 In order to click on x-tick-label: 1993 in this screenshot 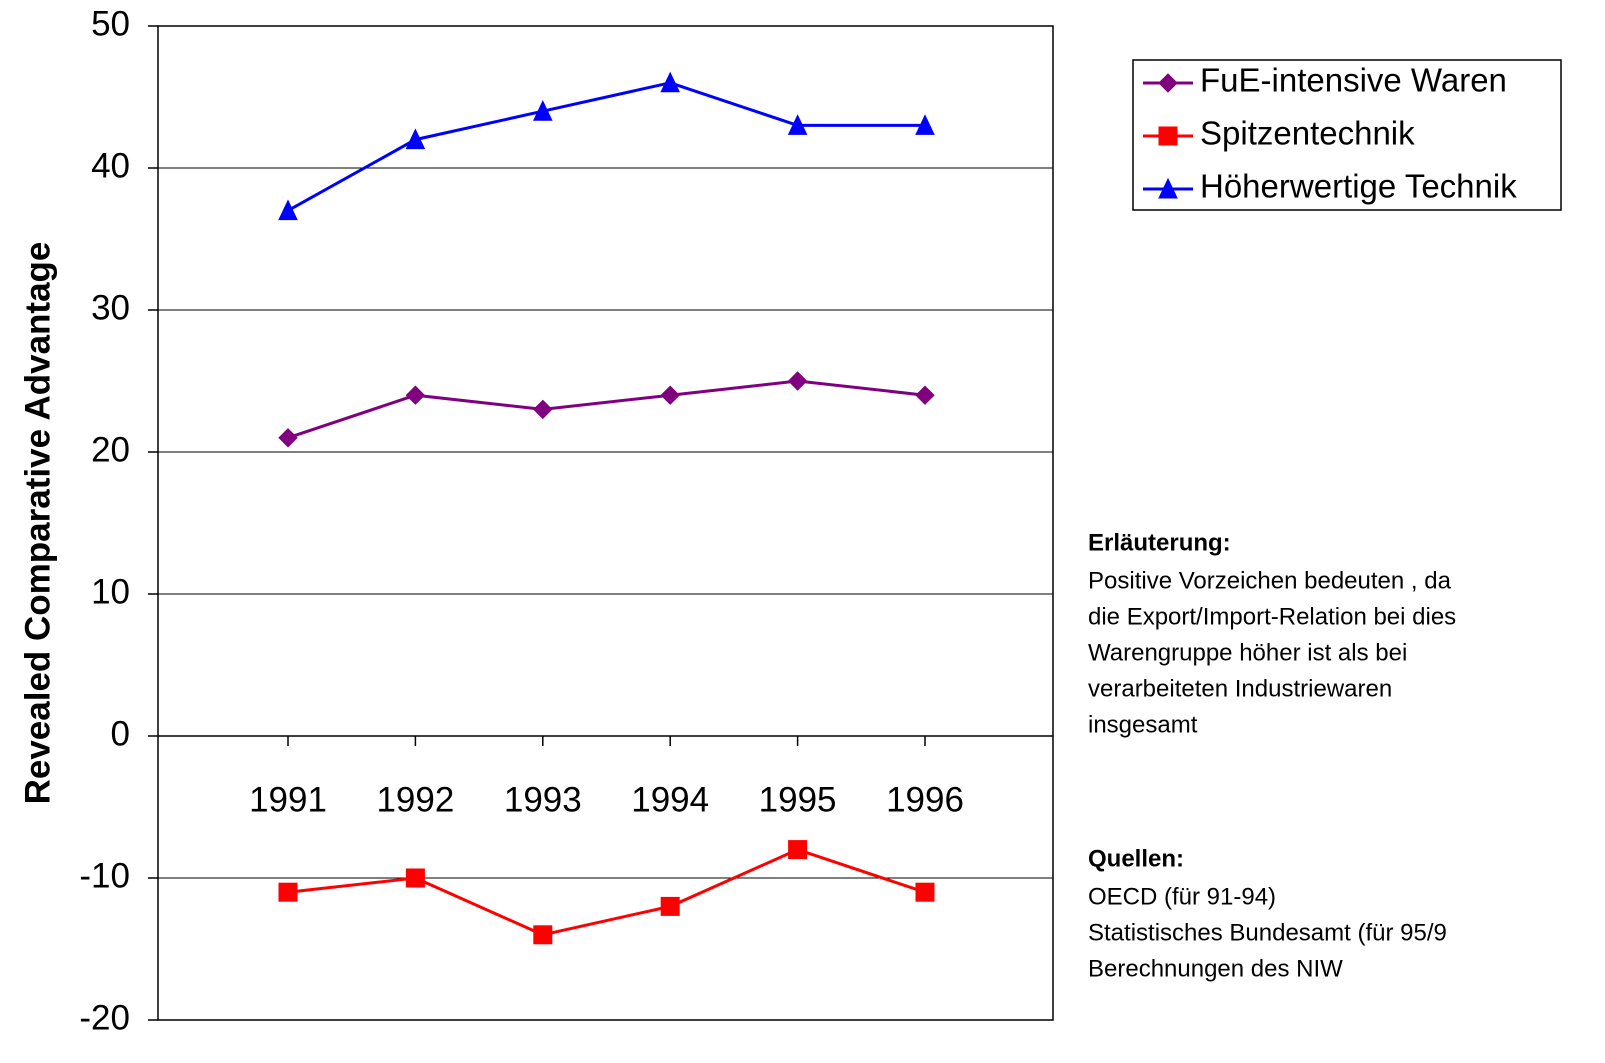, I will do `click(543, 799)`.